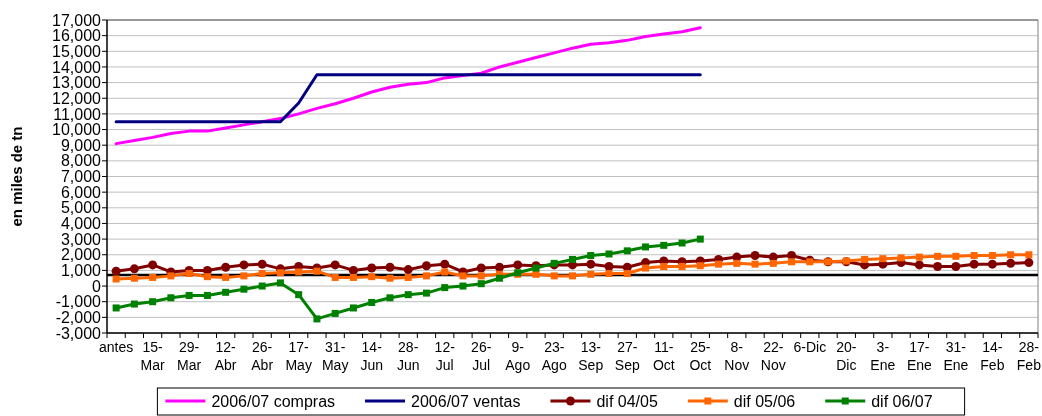 Image resolution: width=1042 pixels, height=416 pixels. What do you see at coordinates (481, 356) in the screenshot?
I see `x-tick-label: 26-Jul` at bounding box center [481, 356].